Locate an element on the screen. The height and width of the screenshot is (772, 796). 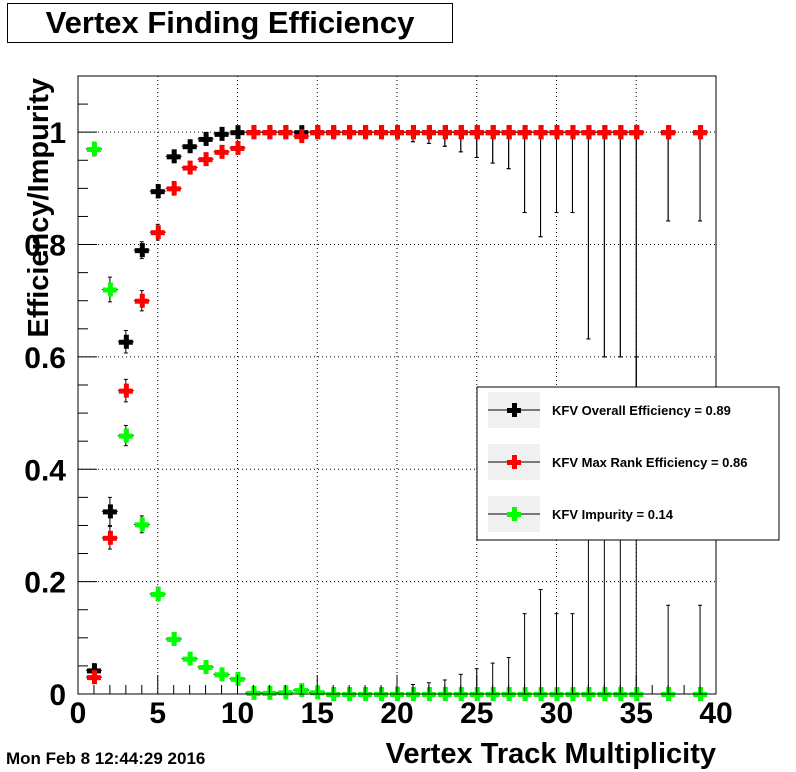
x-tick-label: 10 is located at coordinates (237, 713).